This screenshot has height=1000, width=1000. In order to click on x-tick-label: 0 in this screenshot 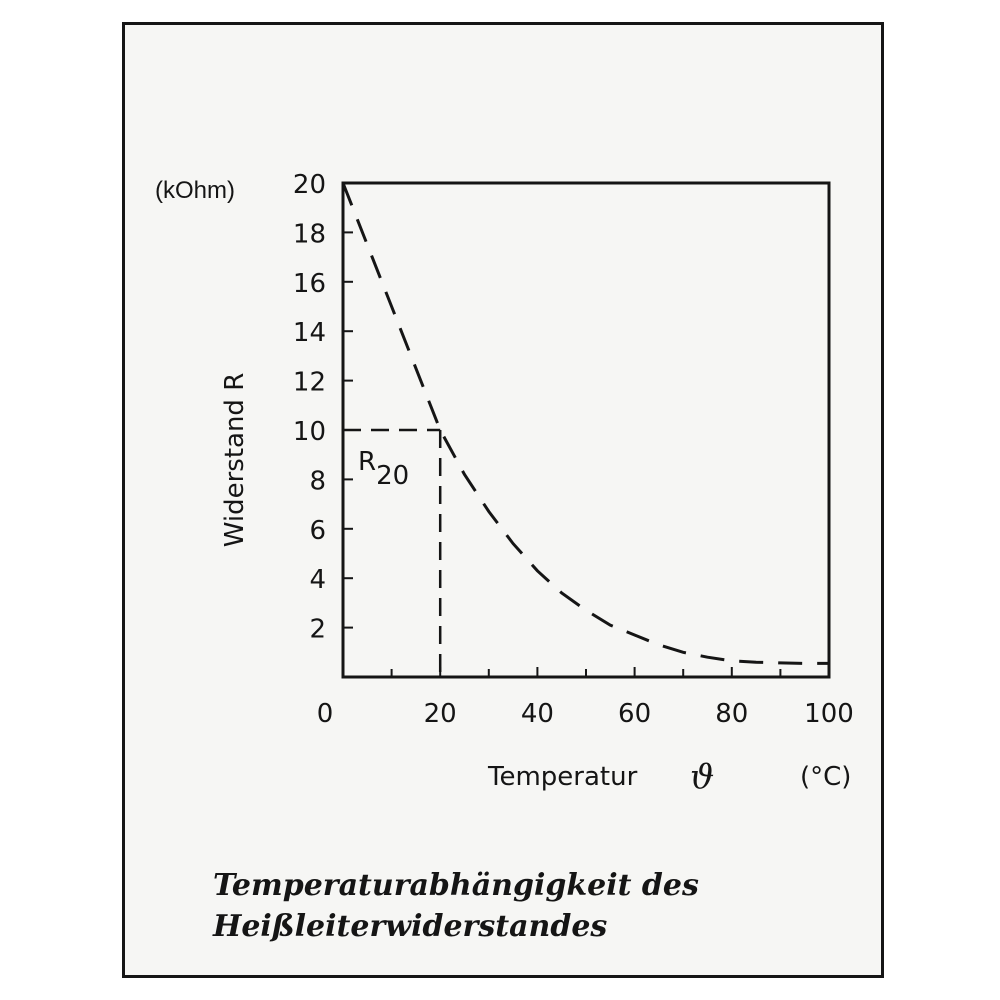, I will do `click(325, 714)`.